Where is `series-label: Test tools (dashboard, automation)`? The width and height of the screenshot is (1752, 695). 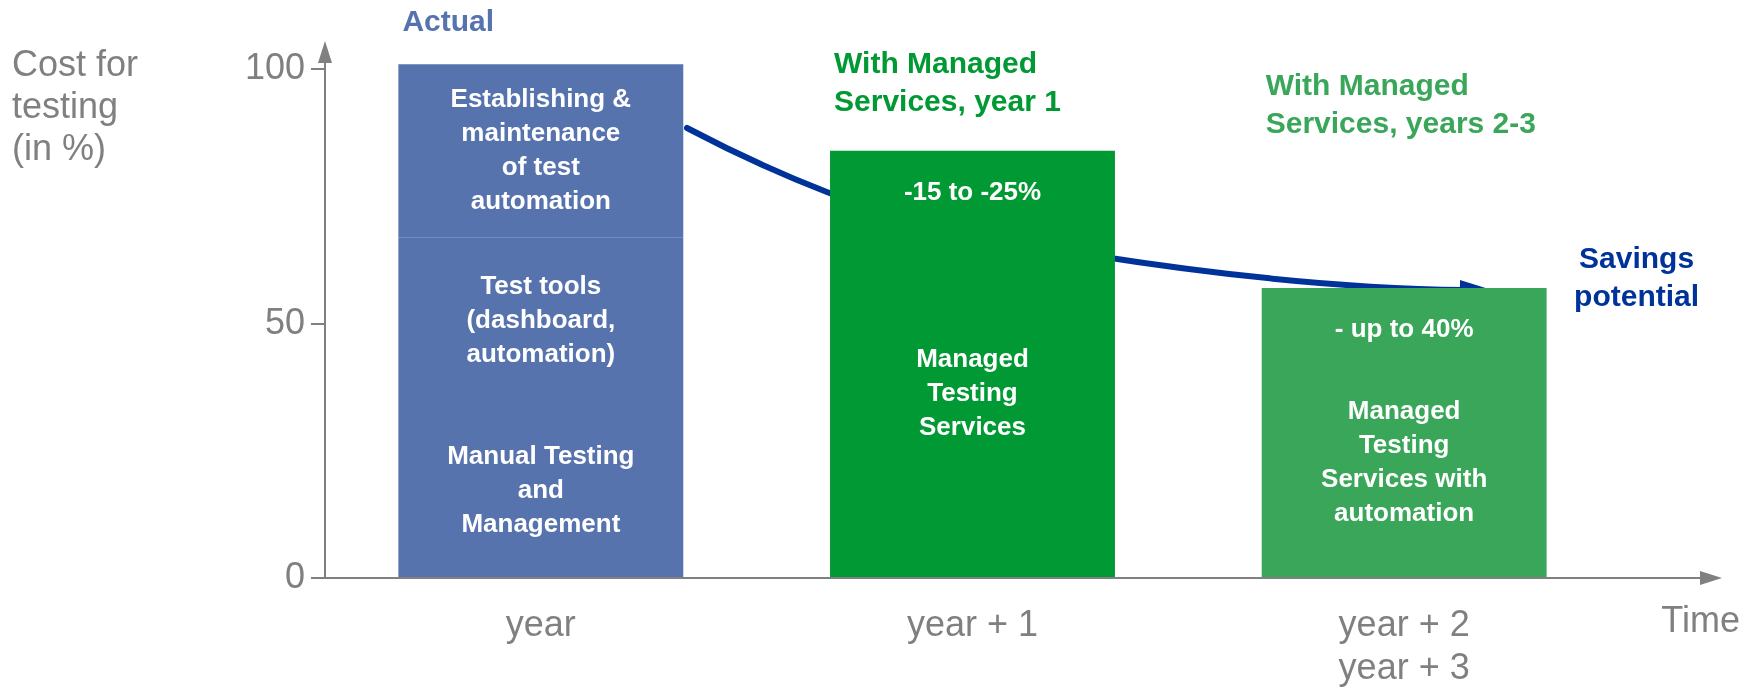 series-label: Test tools (dashboard, automation) is located at coordinates (541, 319).